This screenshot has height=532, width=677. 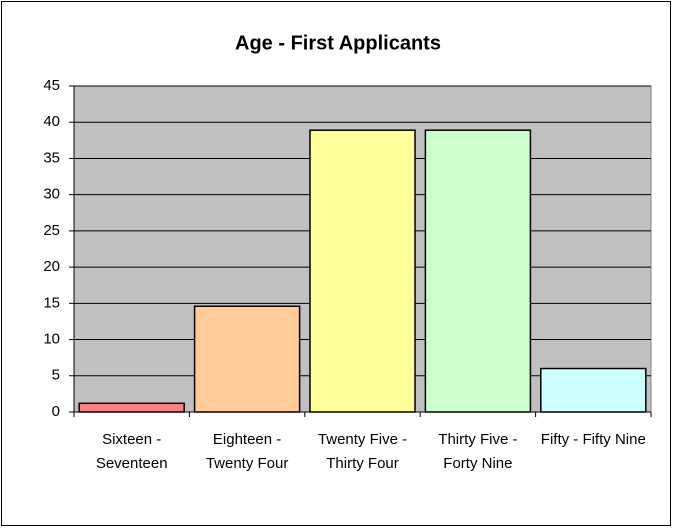 I want to click on y-tick-label: 15, so click(x=51, y=302).